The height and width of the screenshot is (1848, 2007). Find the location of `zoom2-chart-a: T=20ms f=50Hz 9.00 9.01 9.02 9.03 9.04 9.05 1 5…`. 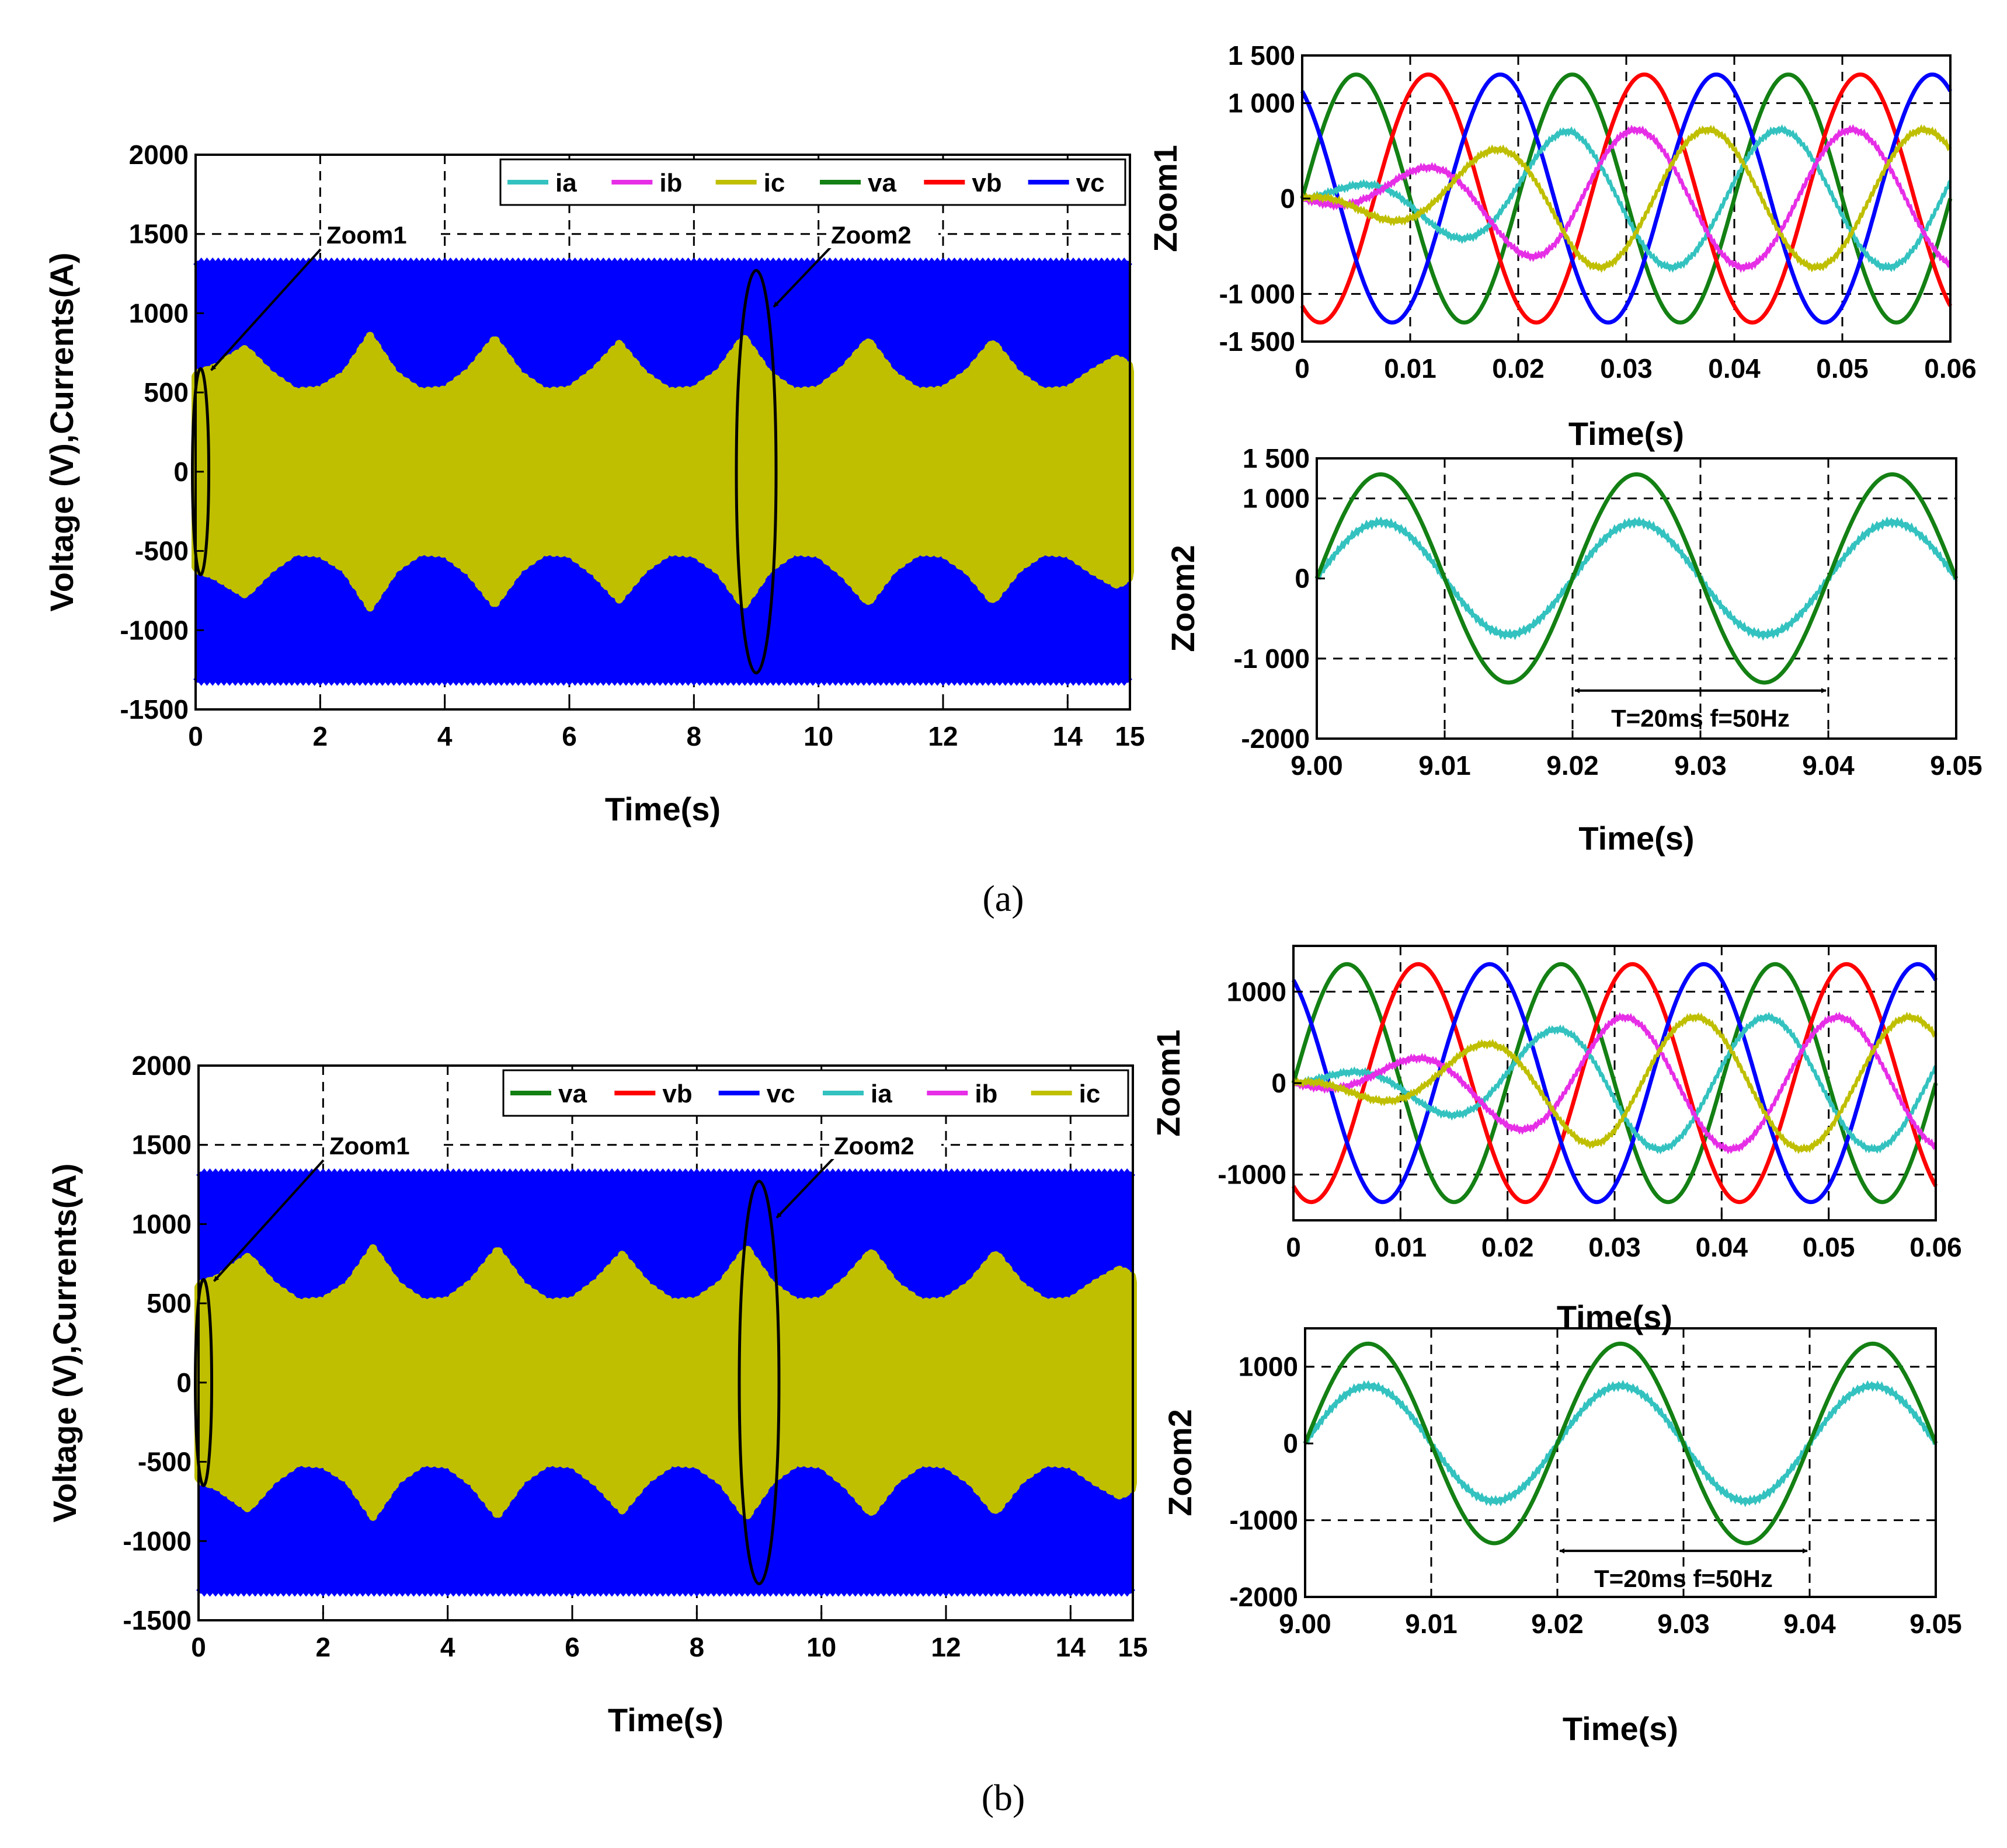

zoom2-chart-a: T=20ms f=50Hz 9.00 9.01 9.02 9.03 9.04 9.05 1 5… is located at coordinates (1573, 650).